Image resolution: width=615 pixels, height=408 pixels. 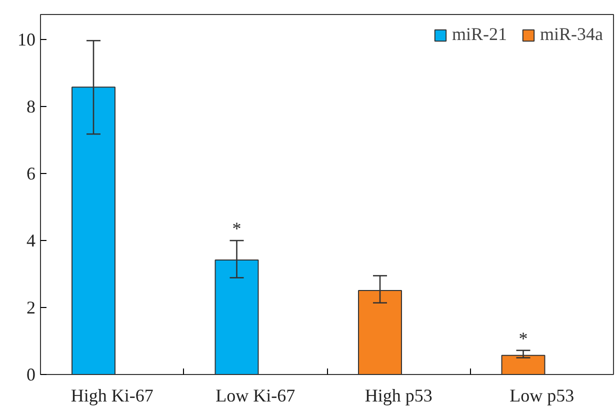 What do you see at coordinates (31, 374) in the screenshot?
I see `y-tick-label: 0` at bounding box center [31, 374].